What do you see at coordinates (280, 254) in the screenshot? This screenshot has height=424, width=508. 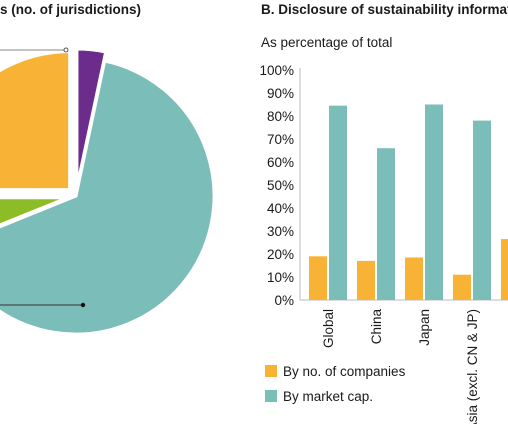 I see `y-tick-label: 20%` at bounding box center [280, 254].